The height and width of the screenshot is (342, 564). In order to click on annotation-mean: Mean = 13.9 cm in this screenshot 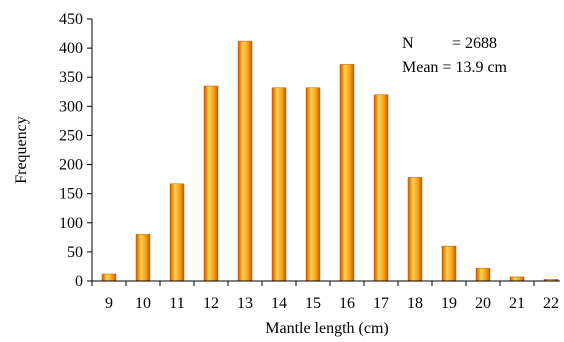, I will do `click(455, 67)`.